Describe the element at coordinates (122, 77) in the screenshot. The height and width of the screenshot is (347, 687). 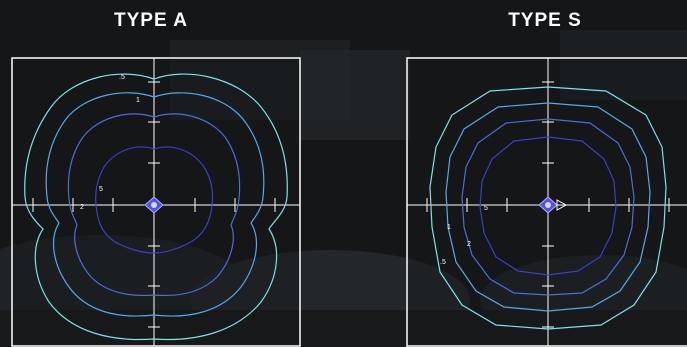
I see `type-a-contour-label: .5` at that location.